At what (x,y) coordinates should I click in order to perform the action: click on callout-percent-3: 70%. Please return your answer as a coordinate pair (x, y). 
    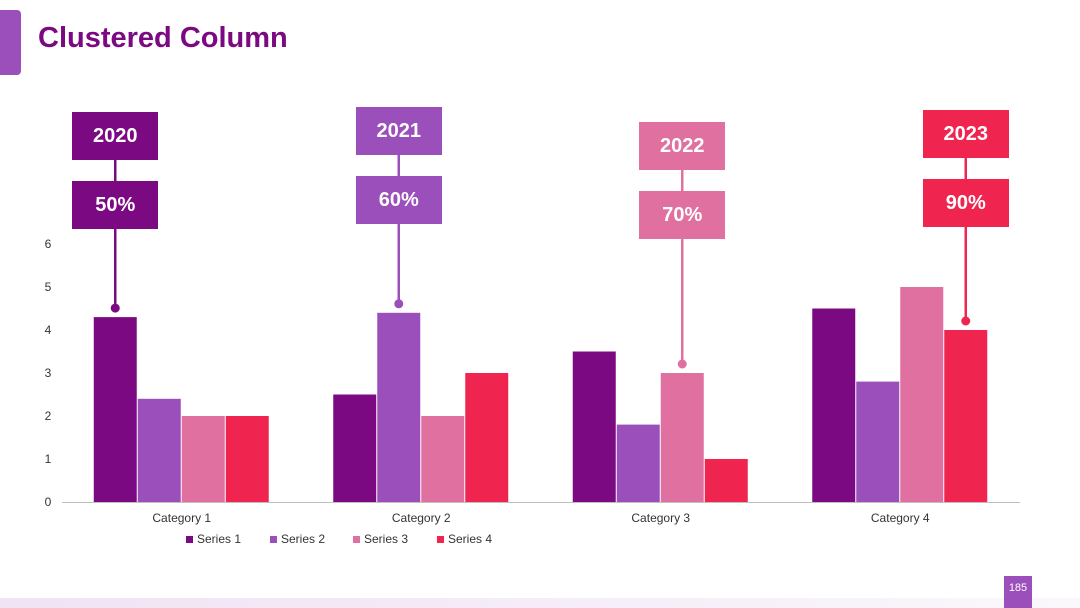
    Looking at the image, I should click on (682, 215).